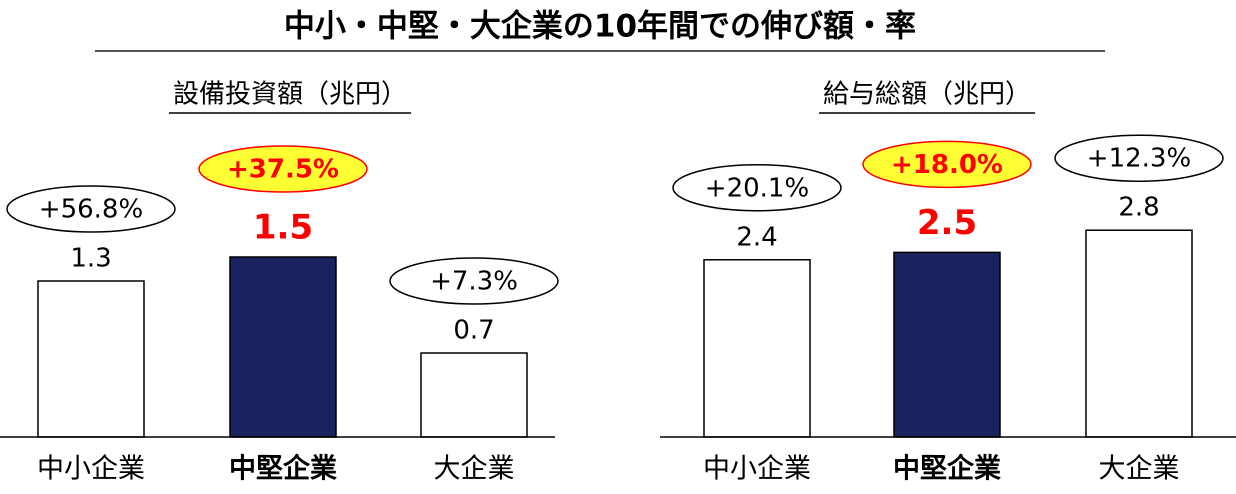  What do you see at coordinates (283, 228) in the screenshot?
I see `value-label: 1.5` at bounding box center [283, 228].